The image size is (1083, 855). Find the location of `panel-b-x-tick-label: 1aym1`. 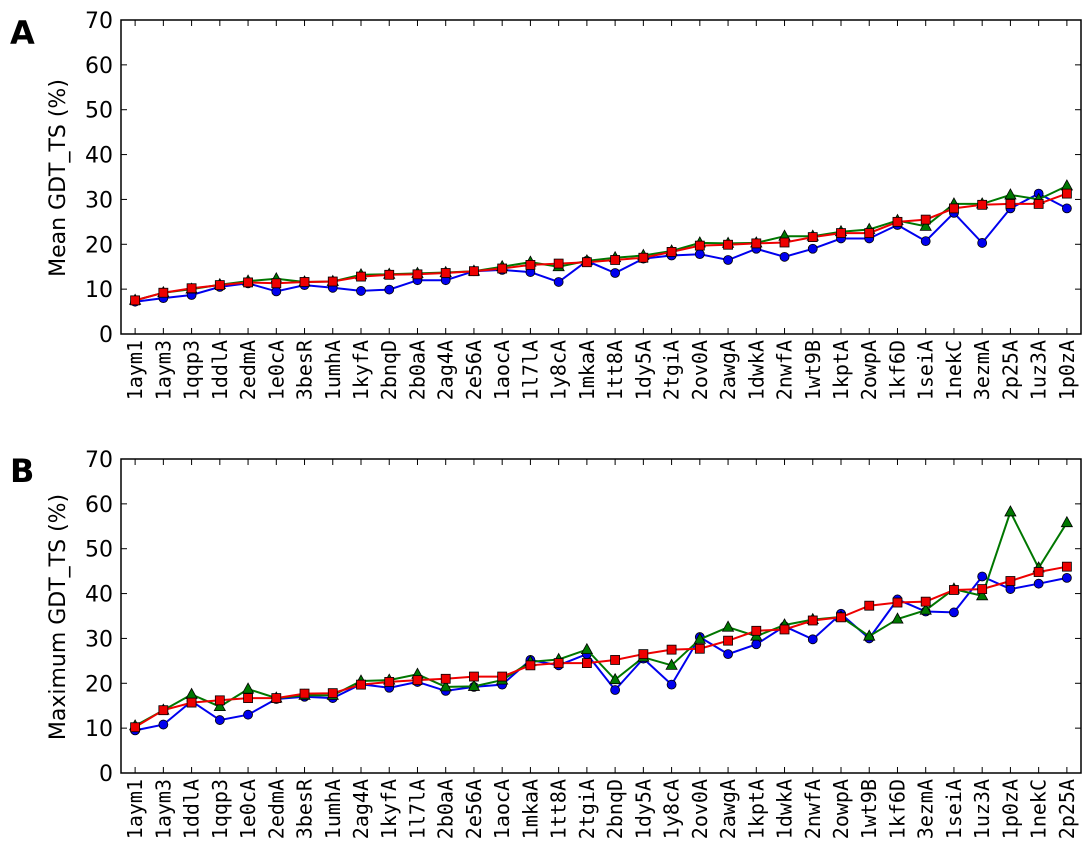

panel-b-x-tick-label: 1aym1 is located at coordinates (135, 809).